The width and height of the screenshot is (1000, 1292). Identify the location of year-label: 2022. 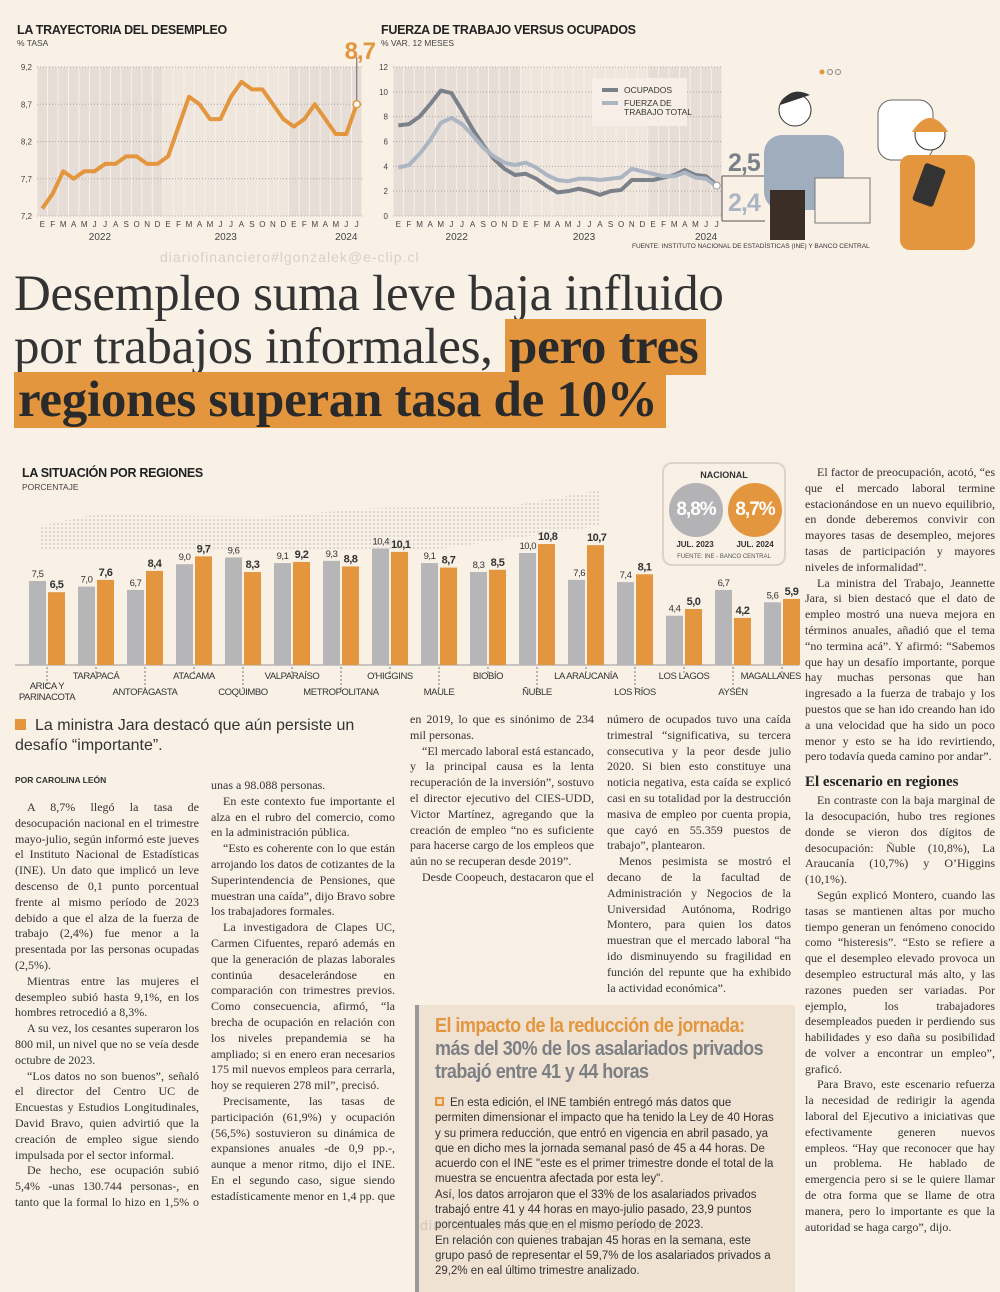
(100, 237).